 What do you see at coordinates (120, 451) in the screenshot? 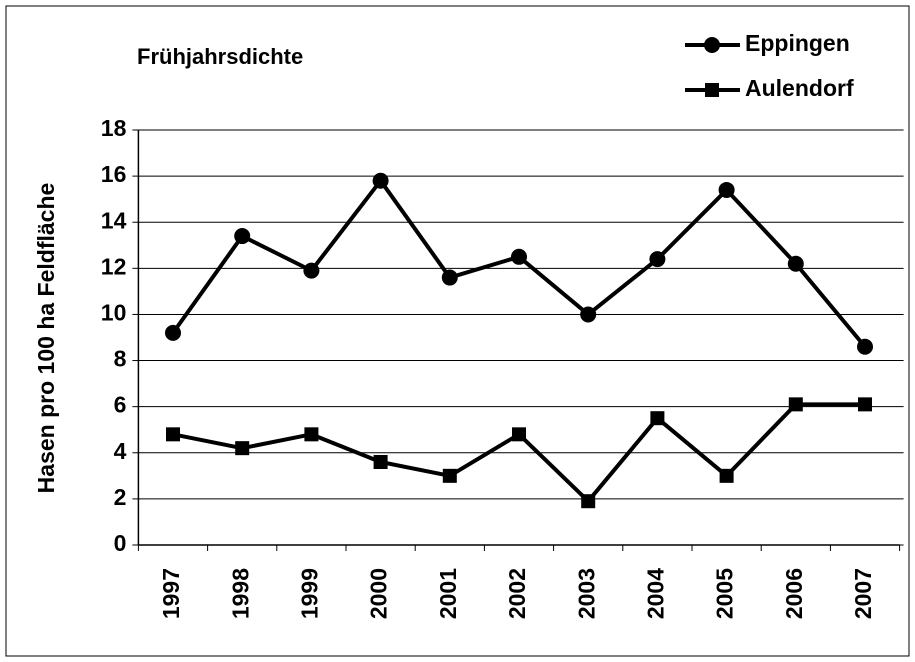
I see `y-tick-label: 4` at bounding box center [120, 451].